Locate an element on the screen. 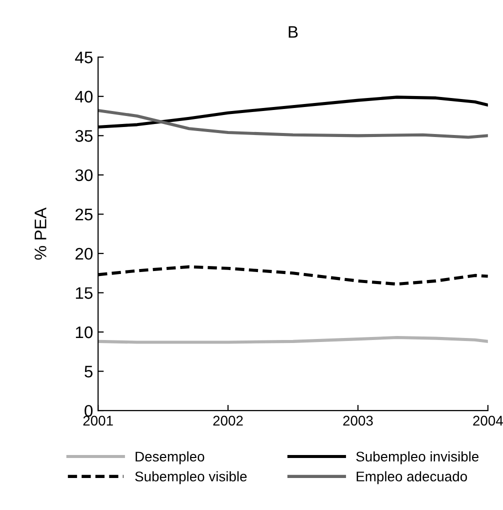 The height and width of the screenshot is (510, 503). line-series is located at coordinates (293, 123).